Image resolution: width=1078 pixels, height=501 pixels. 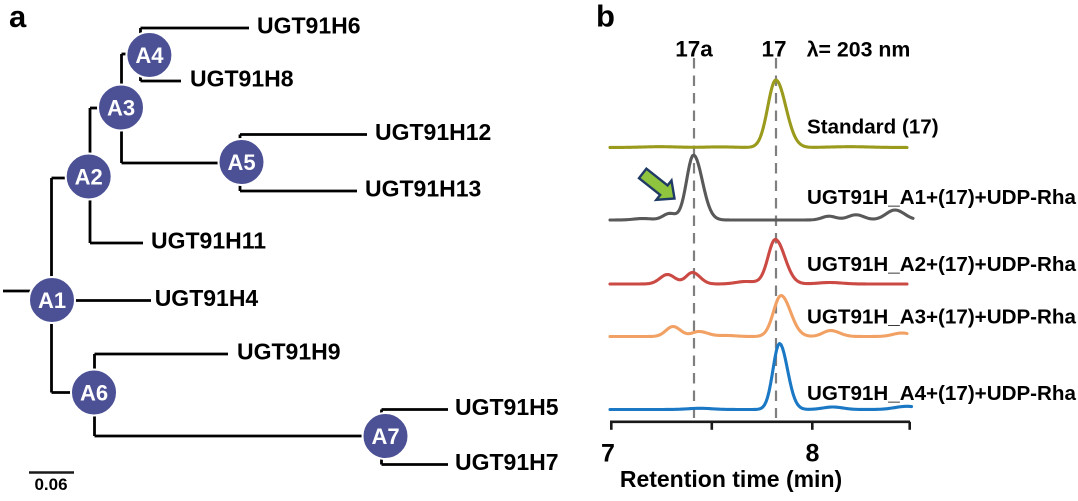 What do you see at coordinates (694, 49) in the screenshot?
I see `svg-text: 17a` at bounding box center [694, 49].